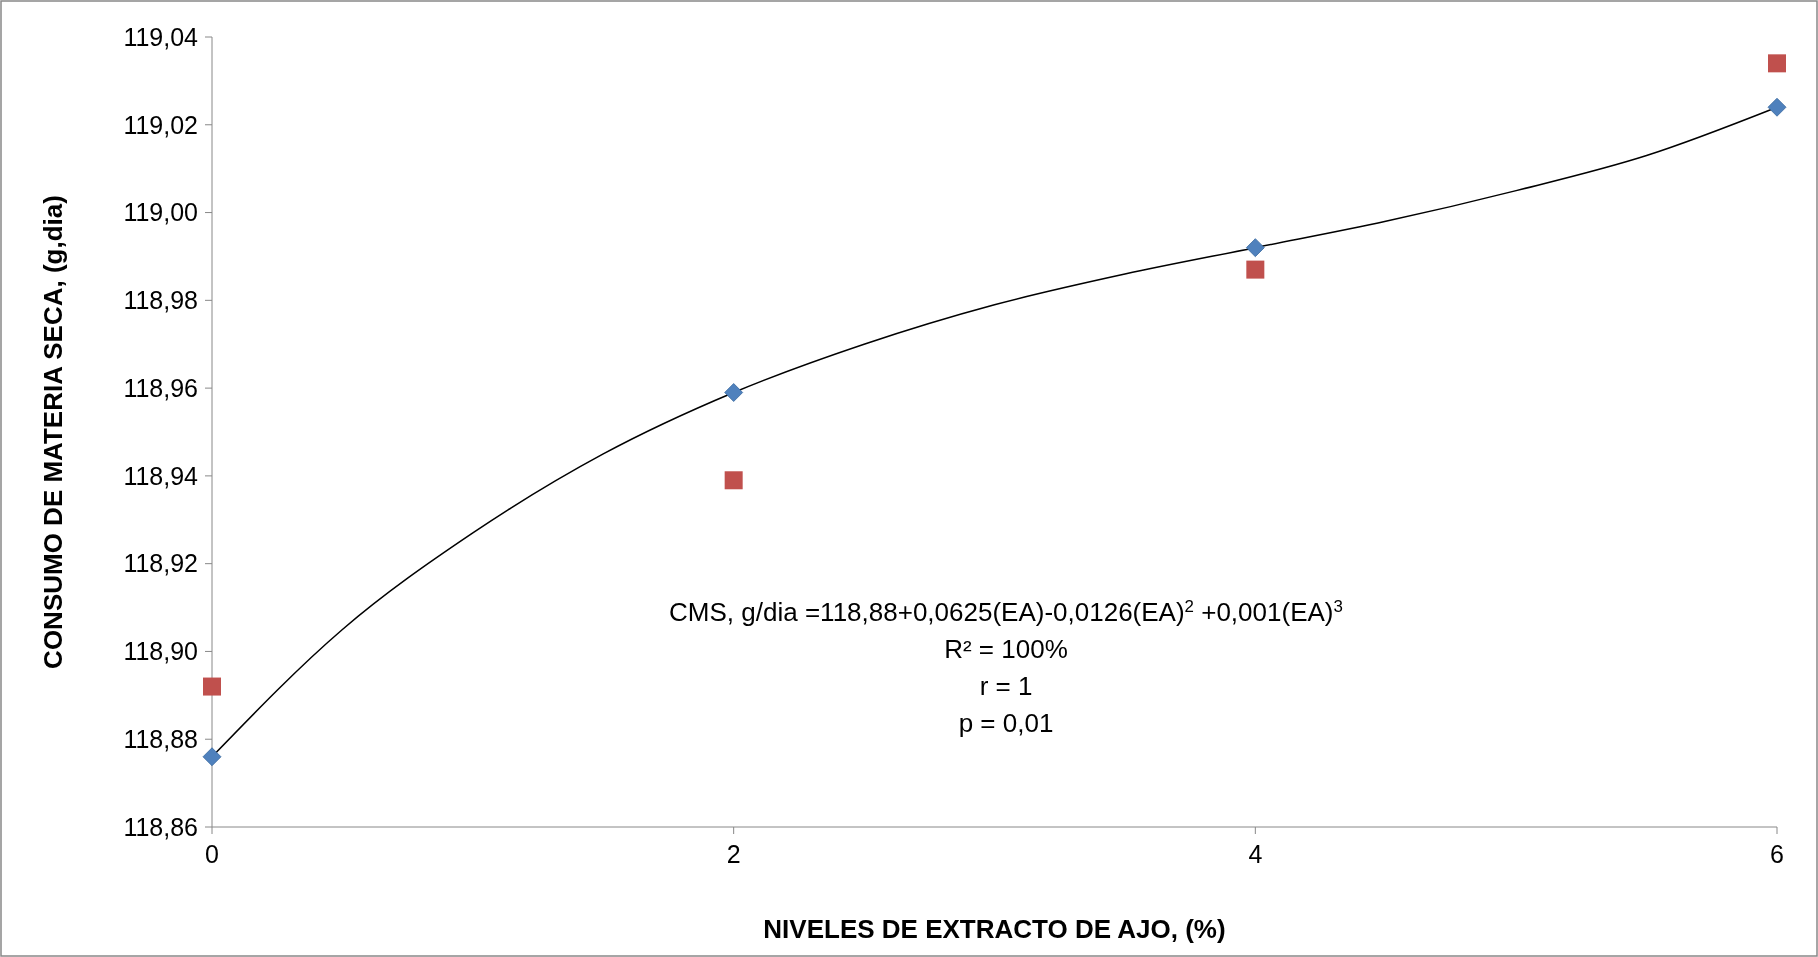 This screenshot has height=957, width=1818. Describe the element at coordinates (1006, 611) in the screenshot. I see `annotation: CMS, g/dia =118,88+0,0625(EA)-0,0126(EA)$^{2}$ +0,001(EA)$^{3}$` at that location.